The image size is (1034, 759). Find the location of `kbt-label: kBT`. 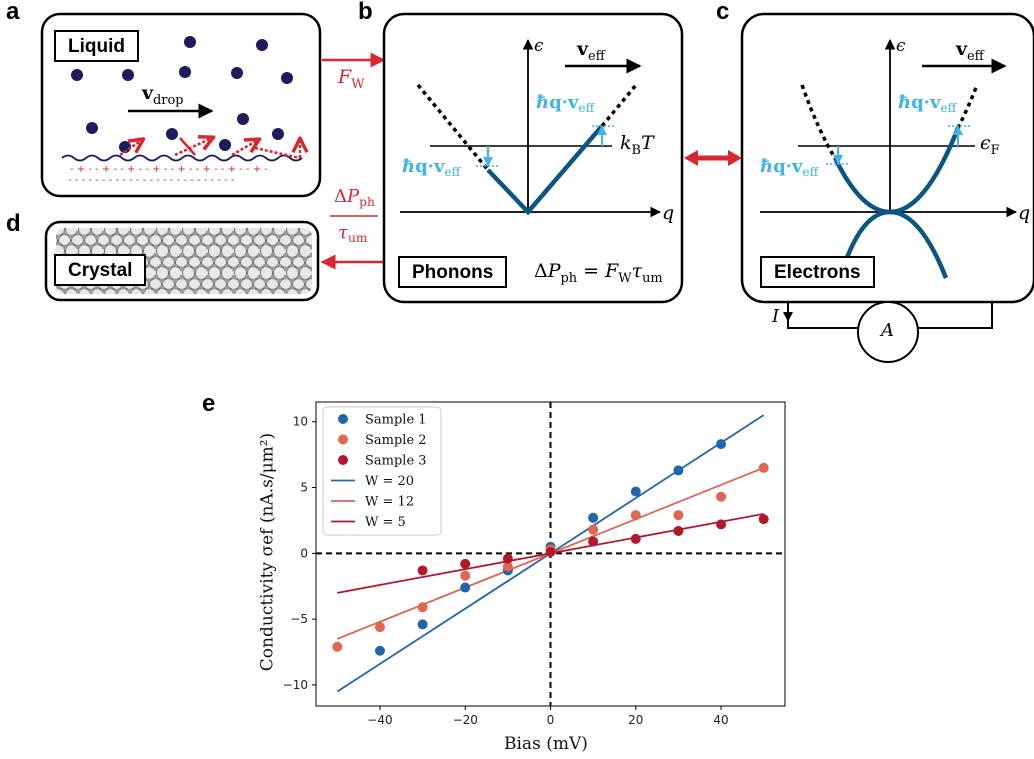

kbt-label: kBT is located at coordinates (637, 145).